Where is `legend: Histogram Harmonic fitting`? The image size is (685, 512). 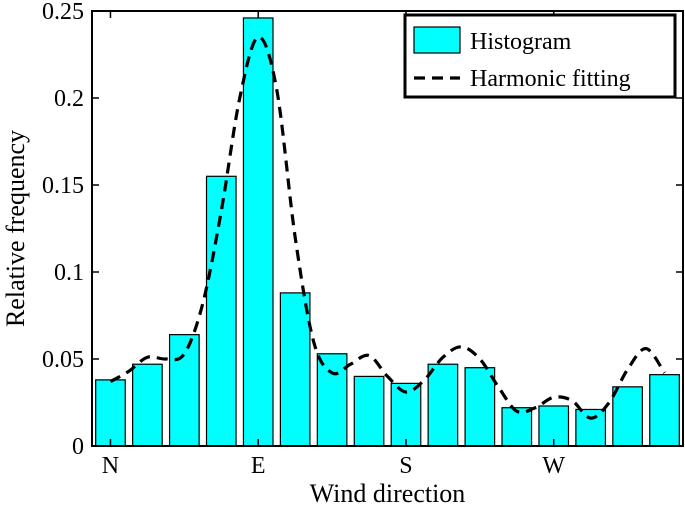
legend: Histogram Harmonic fitting is located at coordinates (540, 56).